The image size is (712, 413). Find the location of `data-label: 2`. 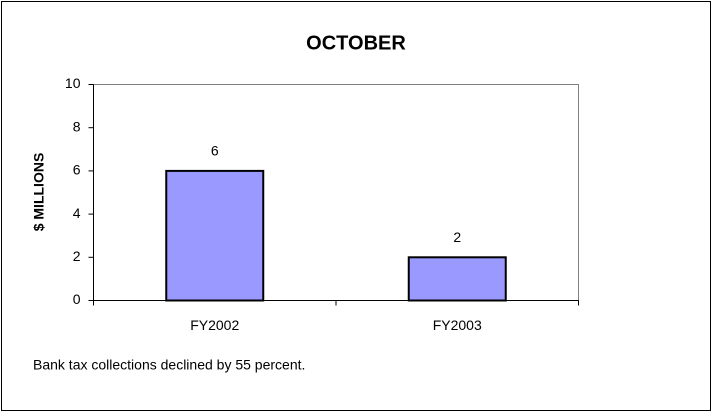

data-label: 2 is located at coordinates (457, 237).